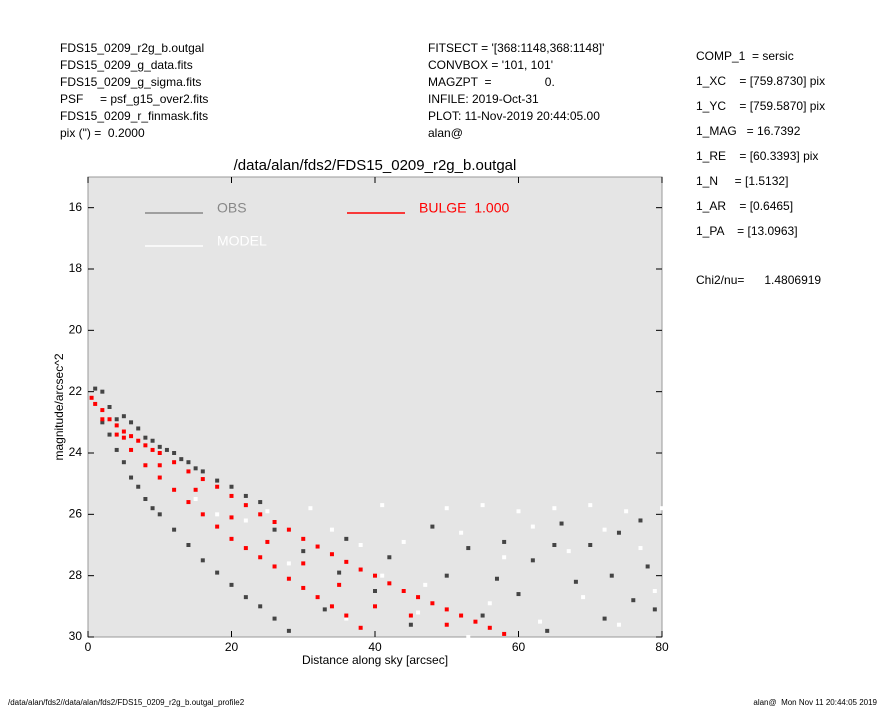  What do you see at coordinates (744, 206) in the screenshot?
I see `header-right-line: 1_AR = [0.6465]` at bounding box center [744, 206].